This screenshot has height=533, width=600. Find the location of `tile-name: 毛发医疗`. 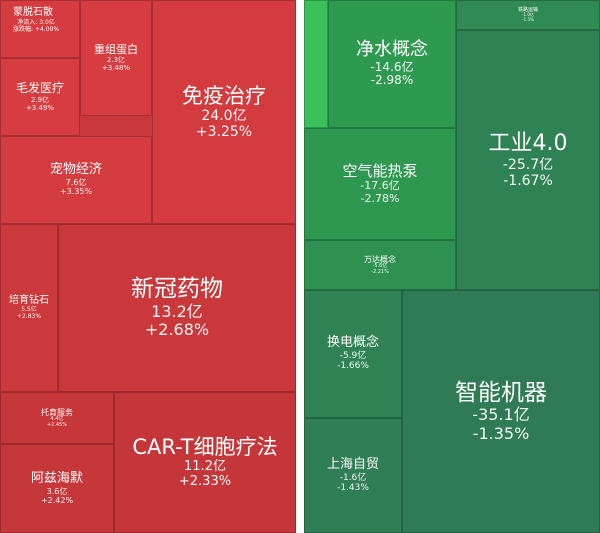

tile-name: 毛发医疗 is located at coordinates (39, 88).